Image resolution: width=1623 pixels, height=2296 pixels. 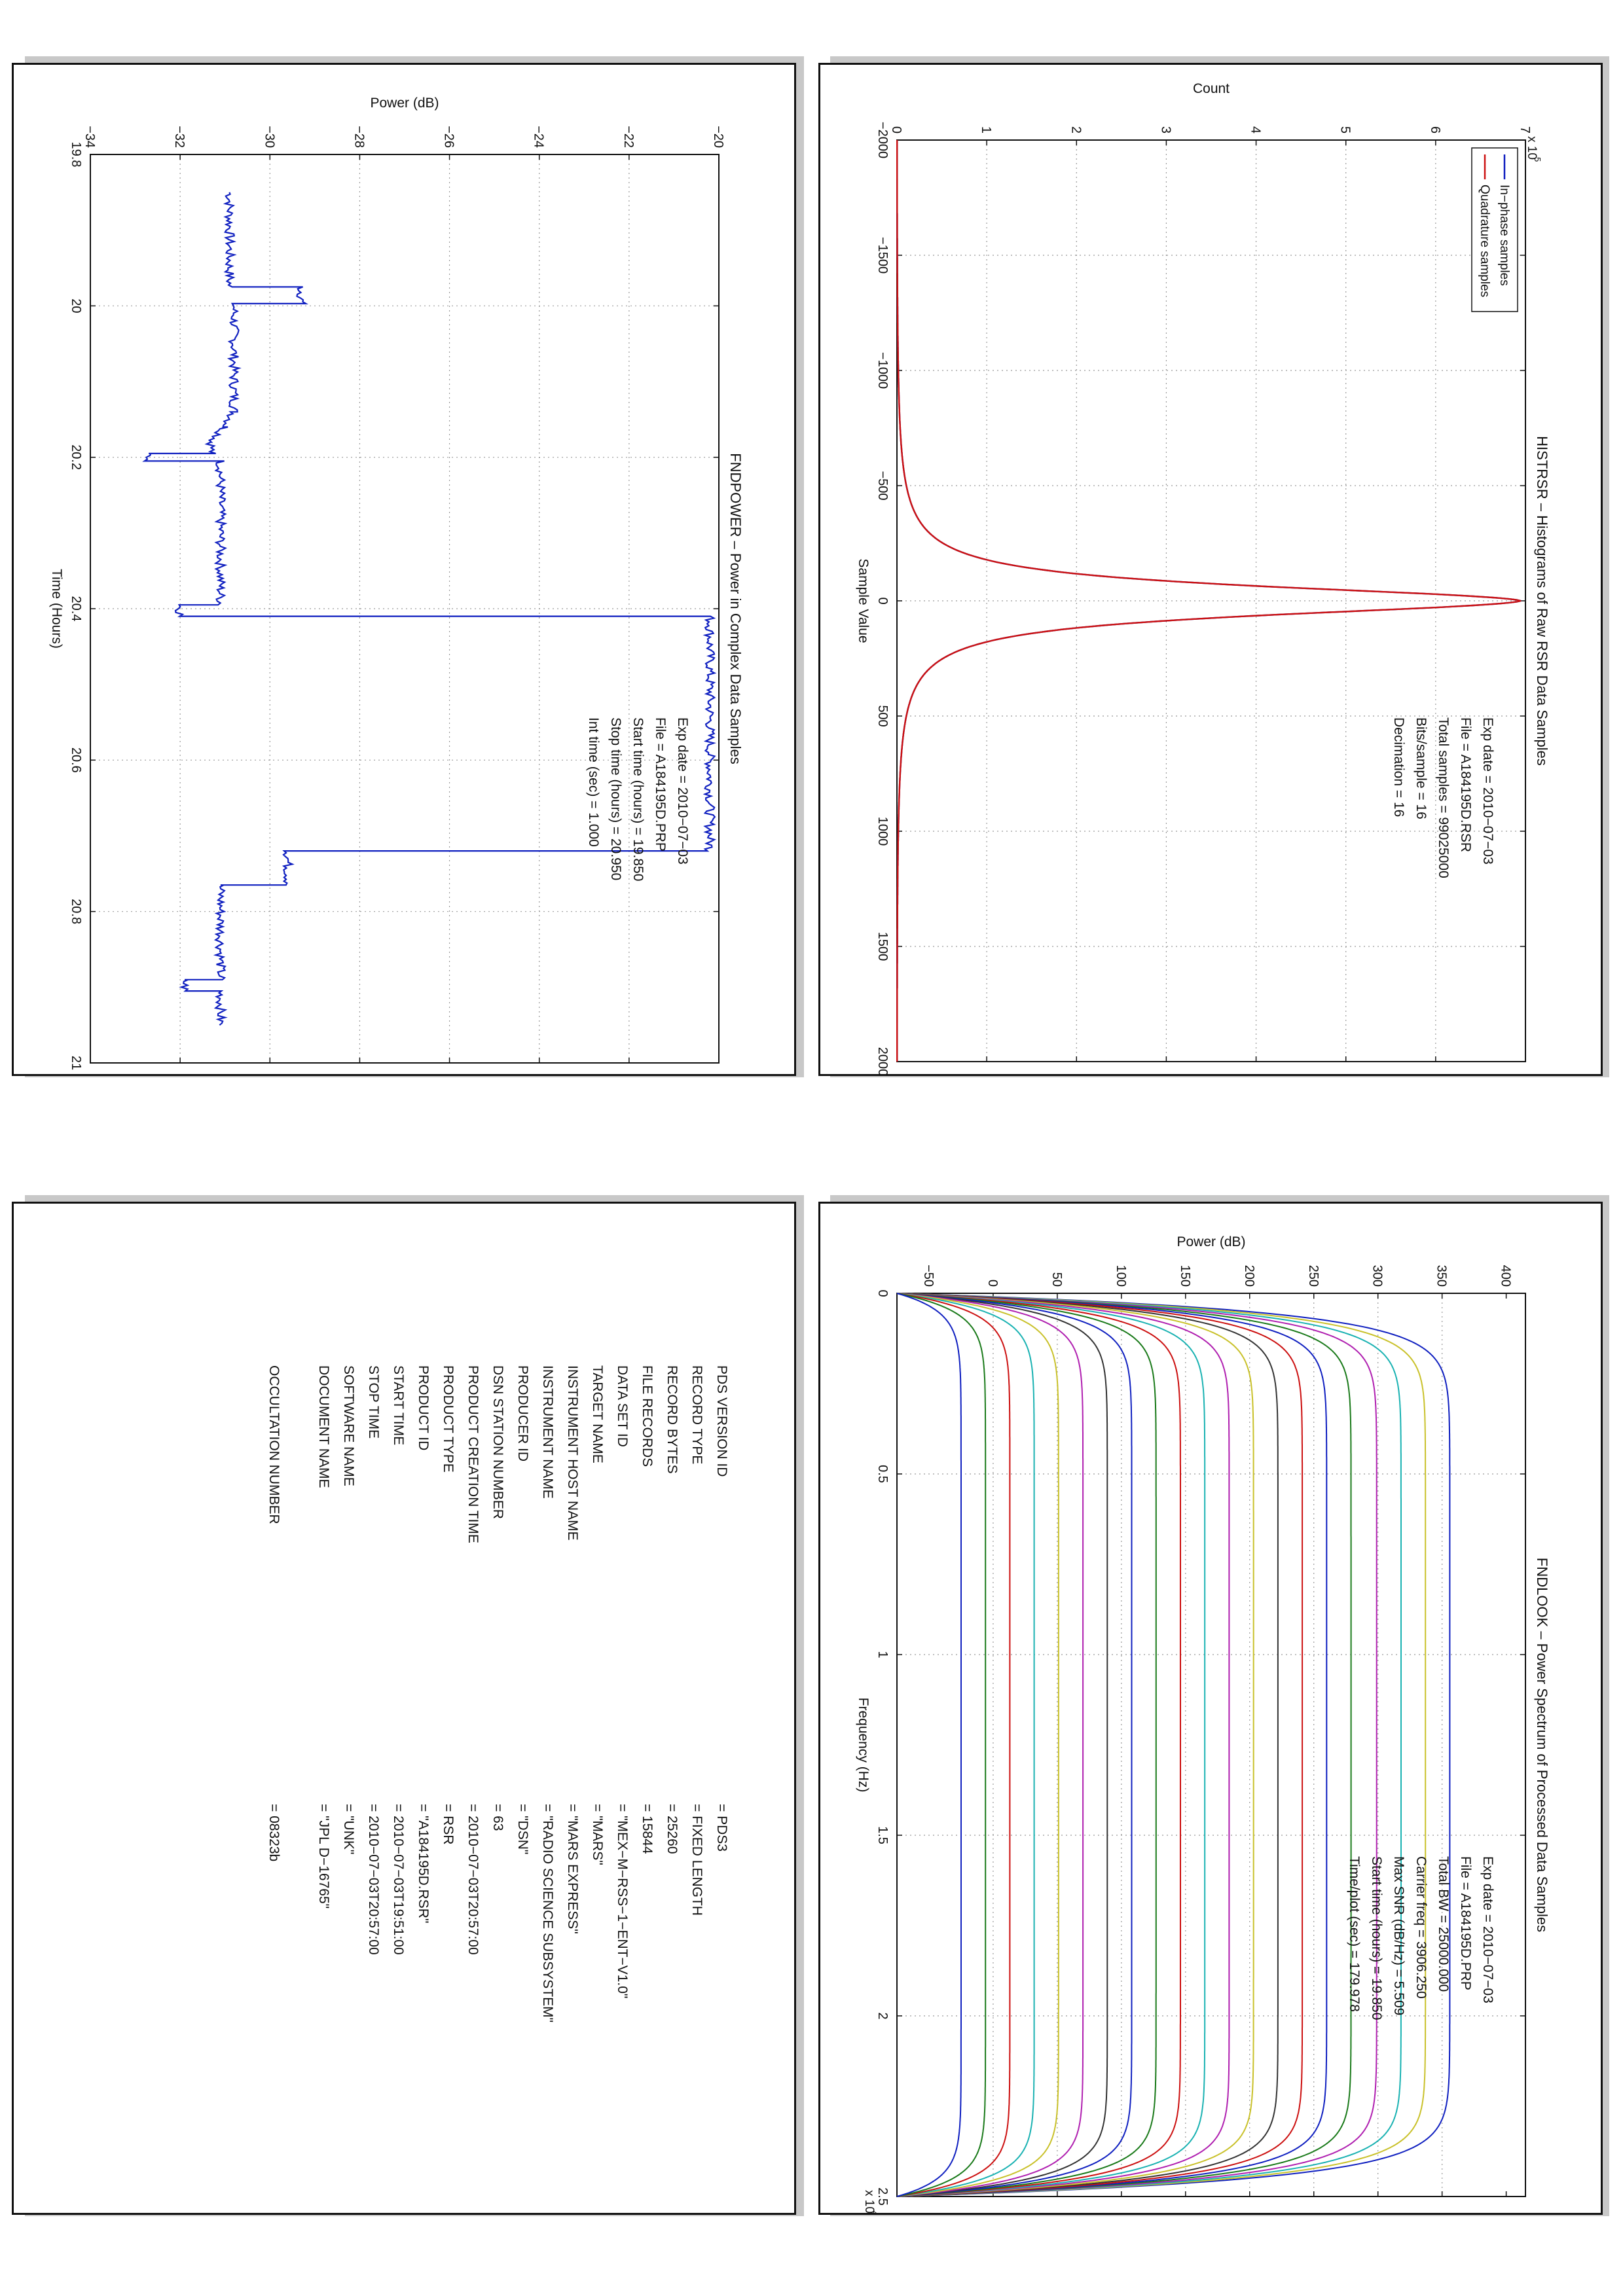 I want to click on label-key: TARGET NAME, so click(x=597, y=1414).